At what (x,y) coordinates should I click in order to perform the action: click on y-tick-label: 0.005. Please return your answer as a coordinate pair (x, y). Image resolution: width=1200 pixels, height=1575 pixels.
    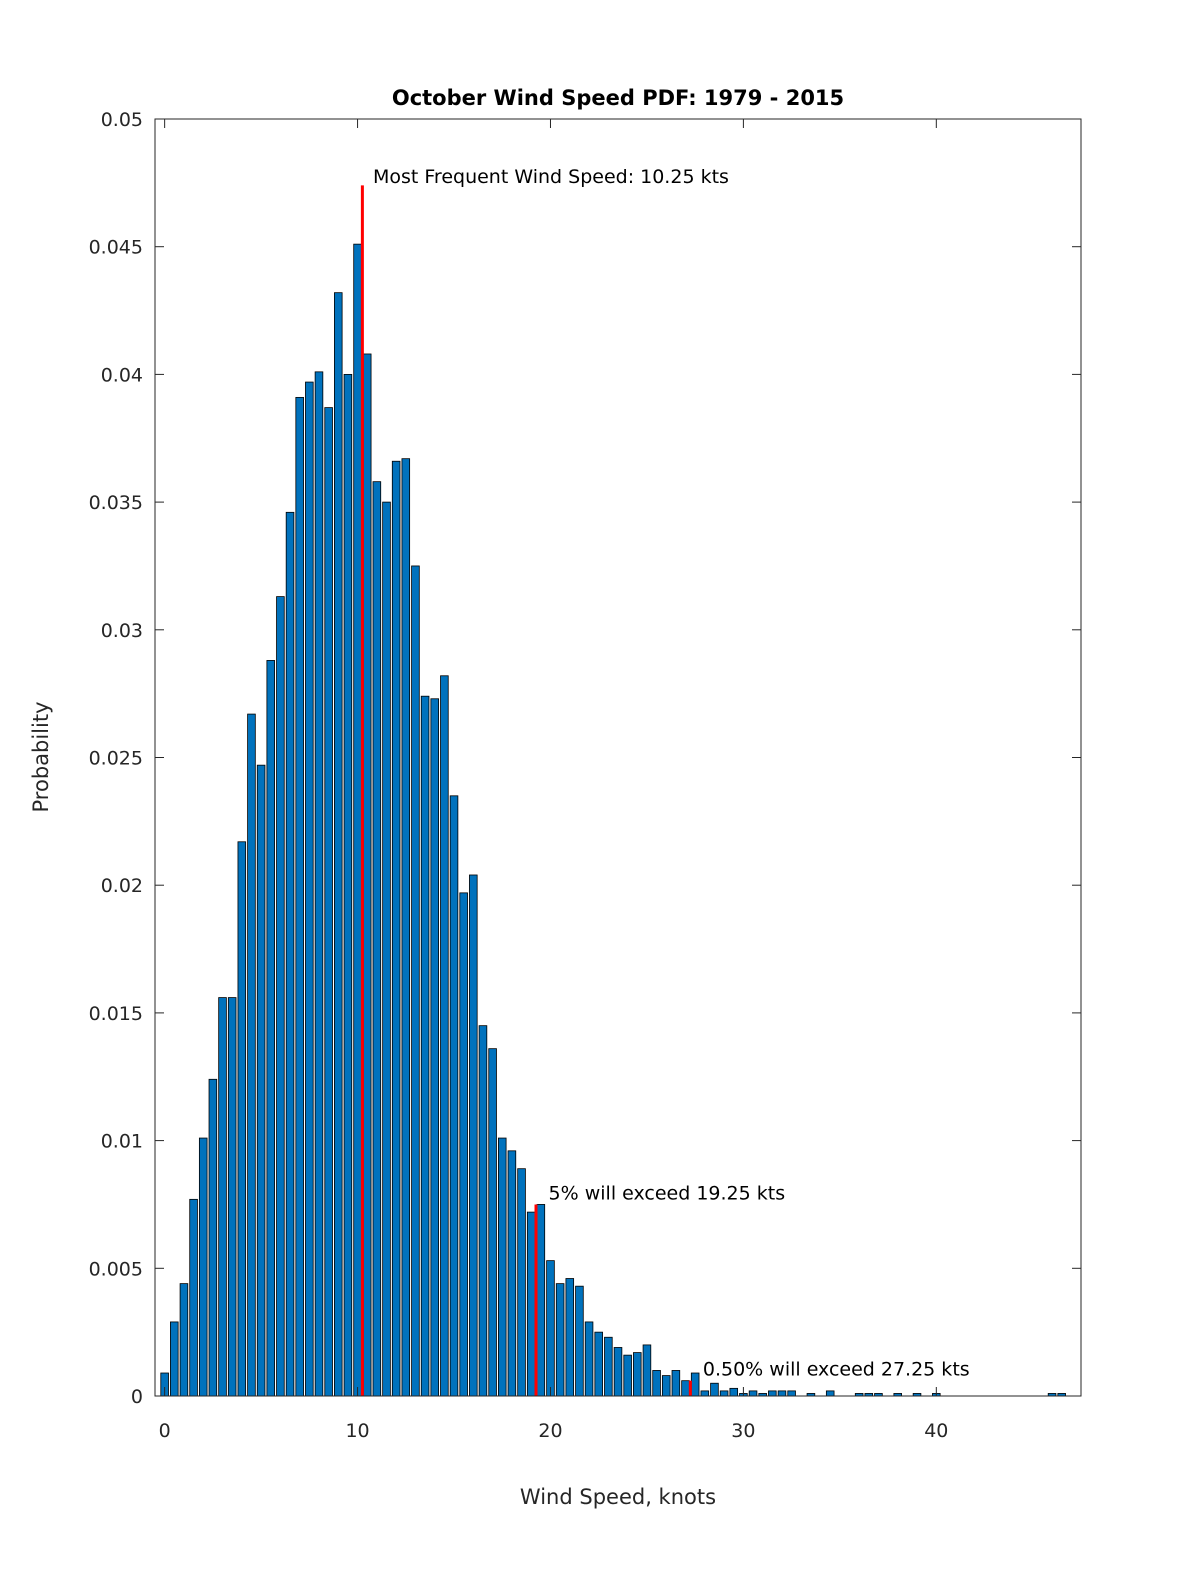
    Looking at the image, I should click on (116, 1269).